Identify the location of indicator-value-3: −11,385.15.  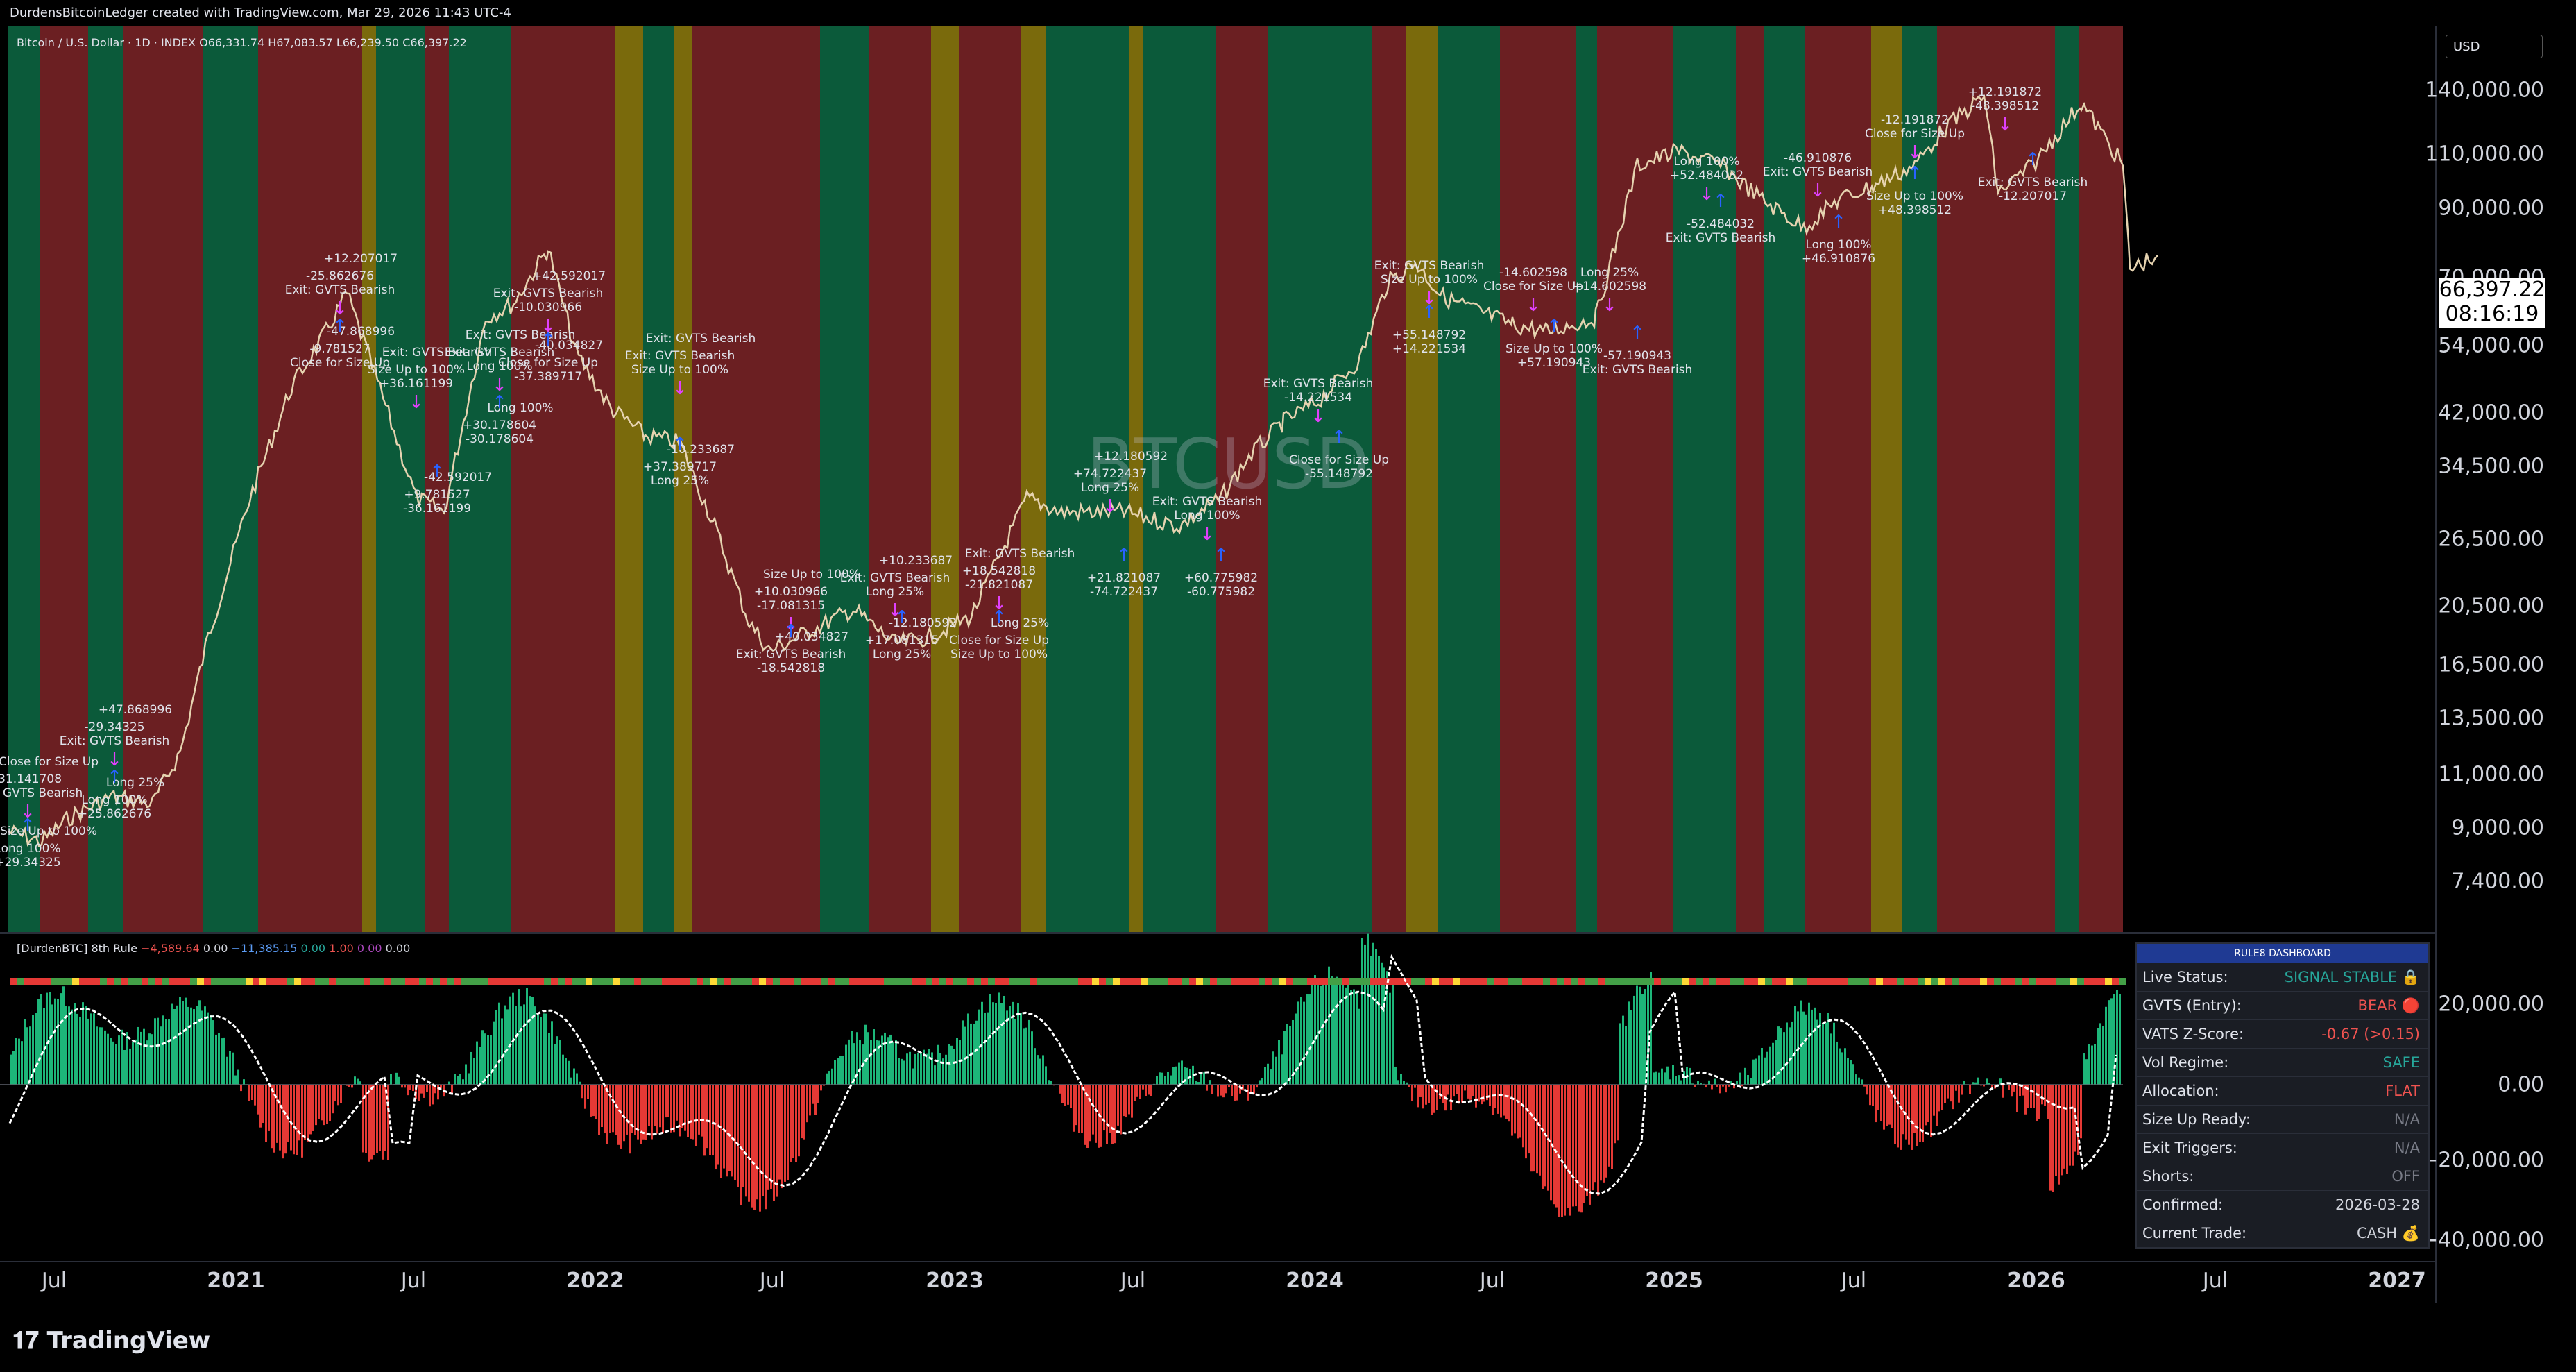
(264, 949).